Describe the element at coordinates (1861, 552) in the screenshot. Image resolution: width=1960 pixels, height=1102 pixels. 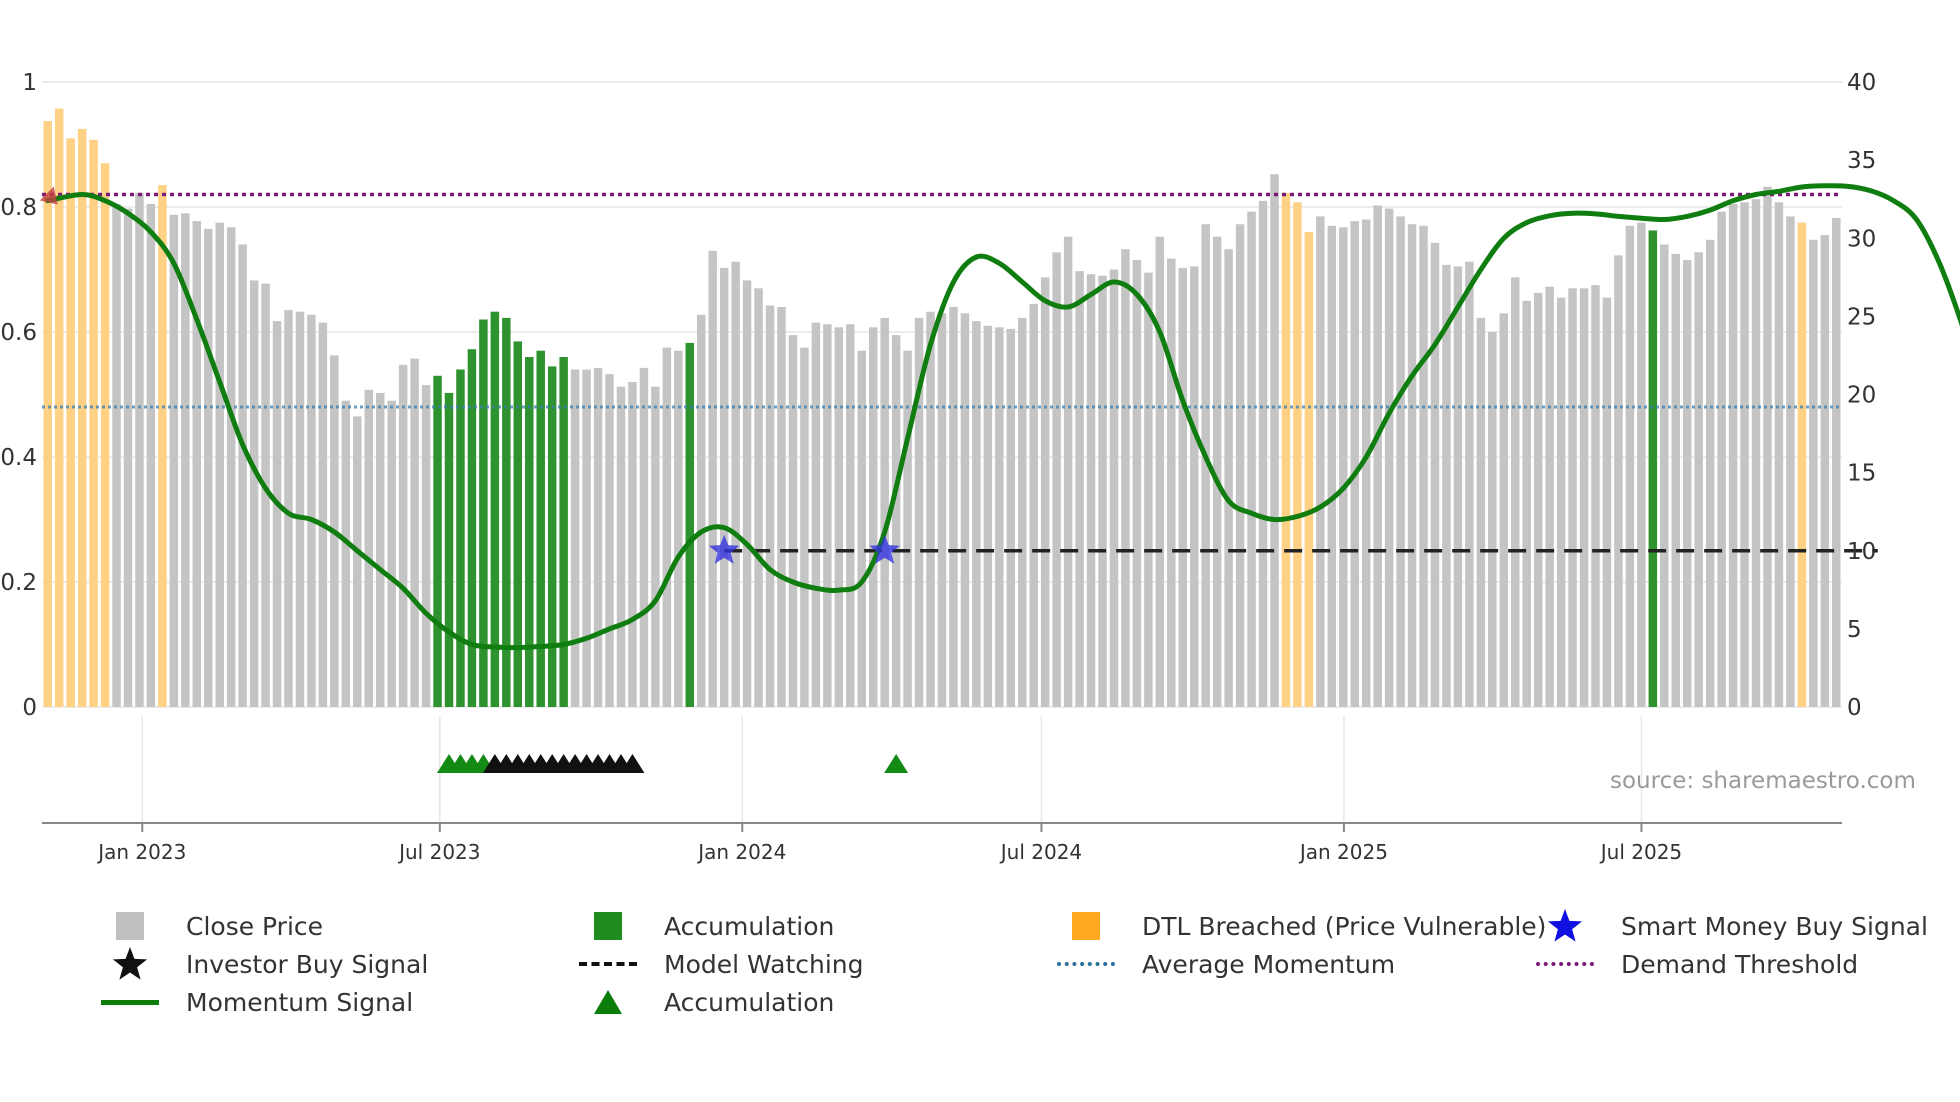
I see `right-tick-label: 10` at that location.